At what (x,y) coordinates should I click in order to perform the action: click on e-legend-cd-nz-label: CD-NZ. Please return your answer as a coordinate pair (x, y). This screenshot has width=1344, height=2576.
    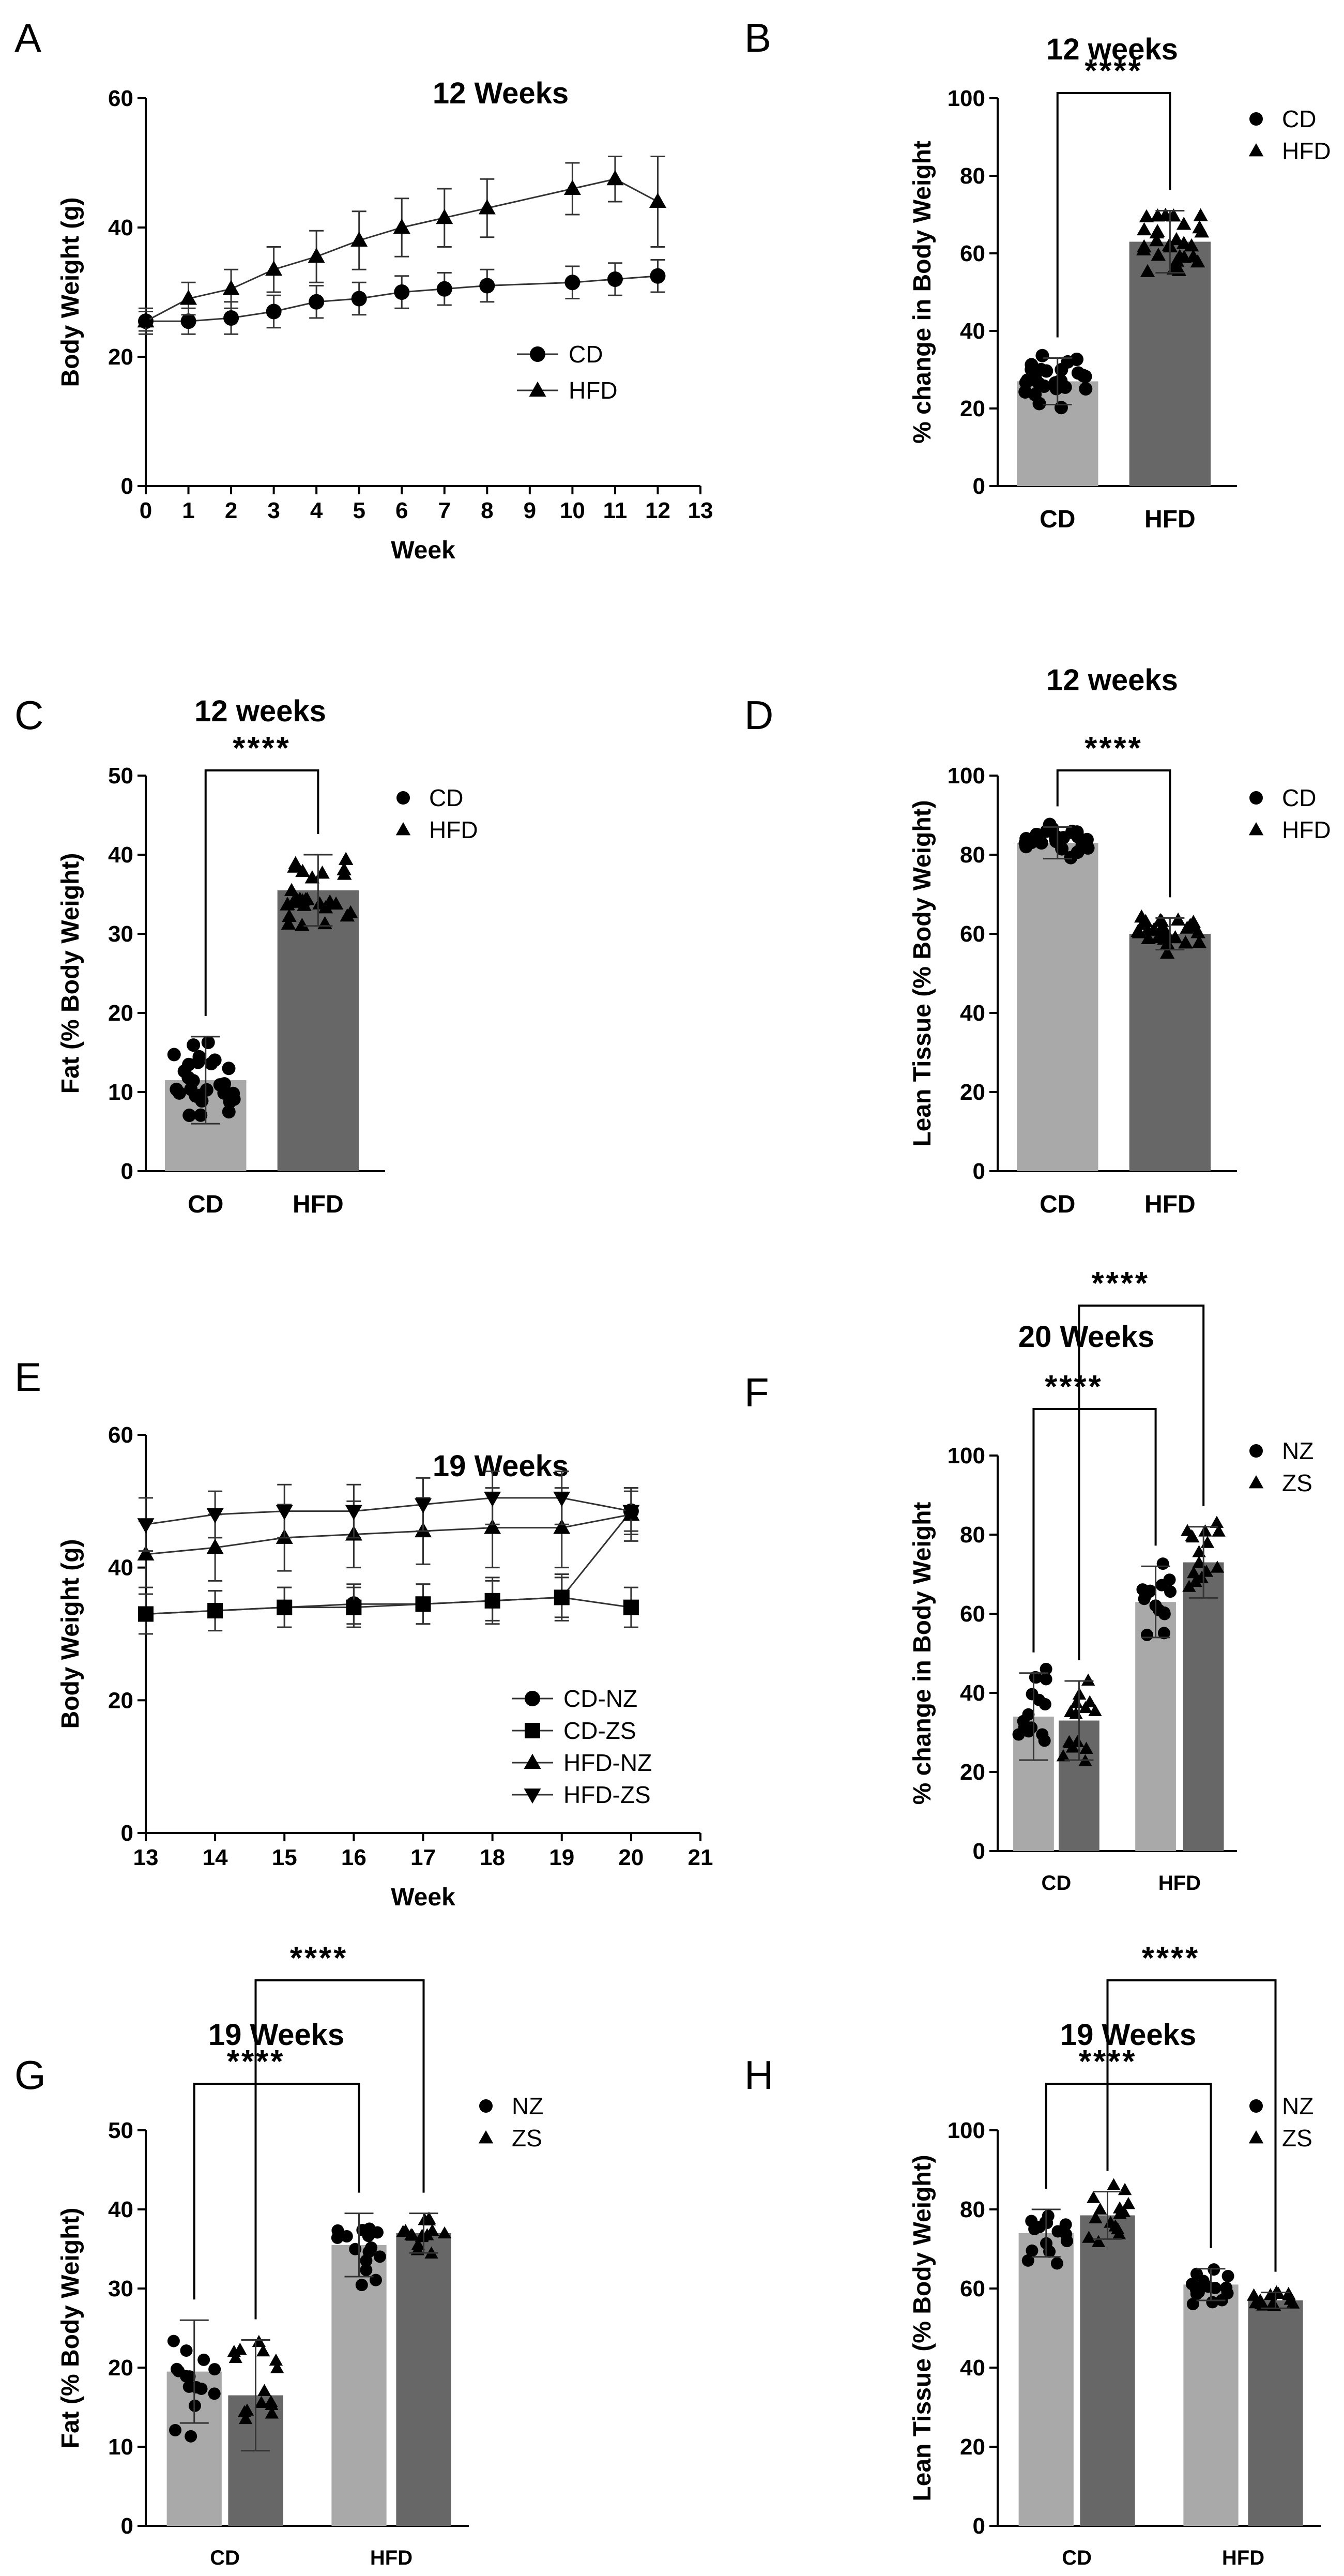
    Looking at the image, I should click on (600, 1699).